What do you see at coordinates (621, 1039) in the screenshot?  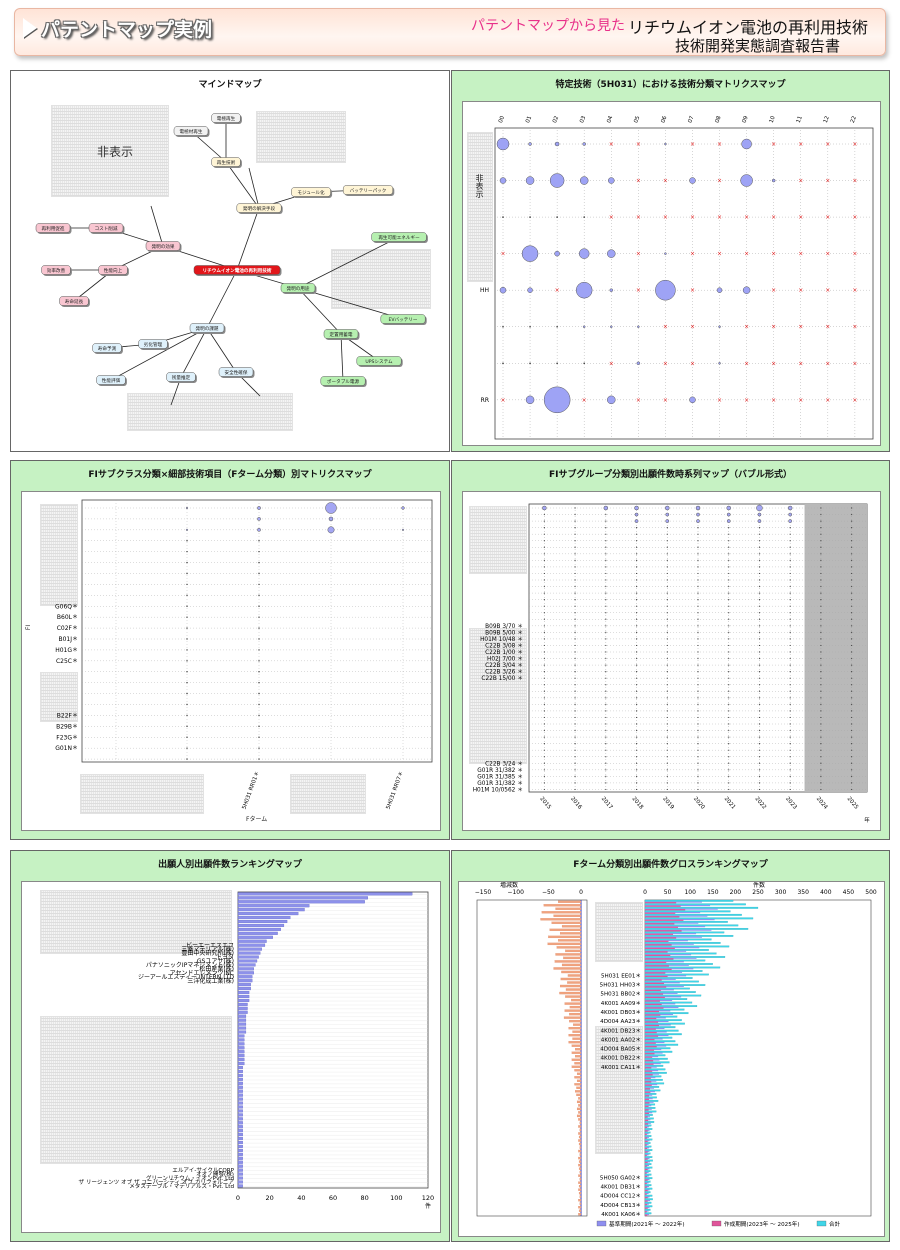 I see `row-label: 4K001 AA02＊` at bounding box center [621, 1039].